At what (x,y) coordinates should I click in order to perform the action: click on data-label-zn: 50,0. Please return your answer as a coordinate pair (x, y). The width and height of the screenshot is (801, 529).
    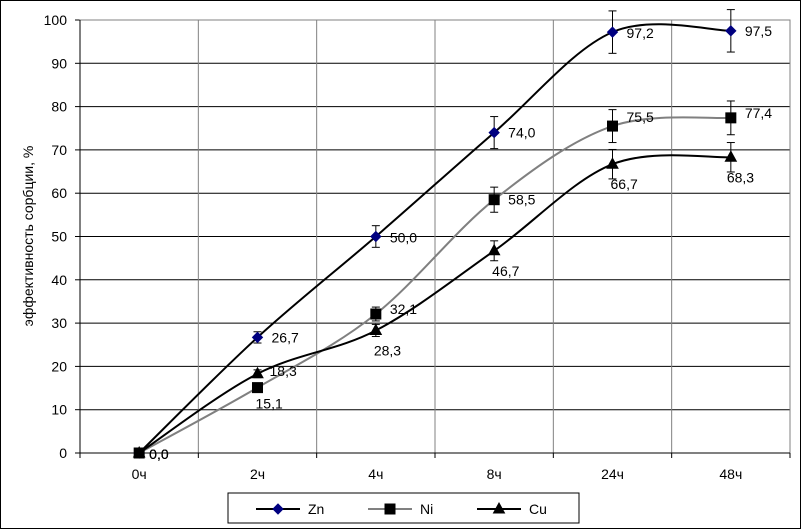
    Looking at the image, I should click on (403, 238).